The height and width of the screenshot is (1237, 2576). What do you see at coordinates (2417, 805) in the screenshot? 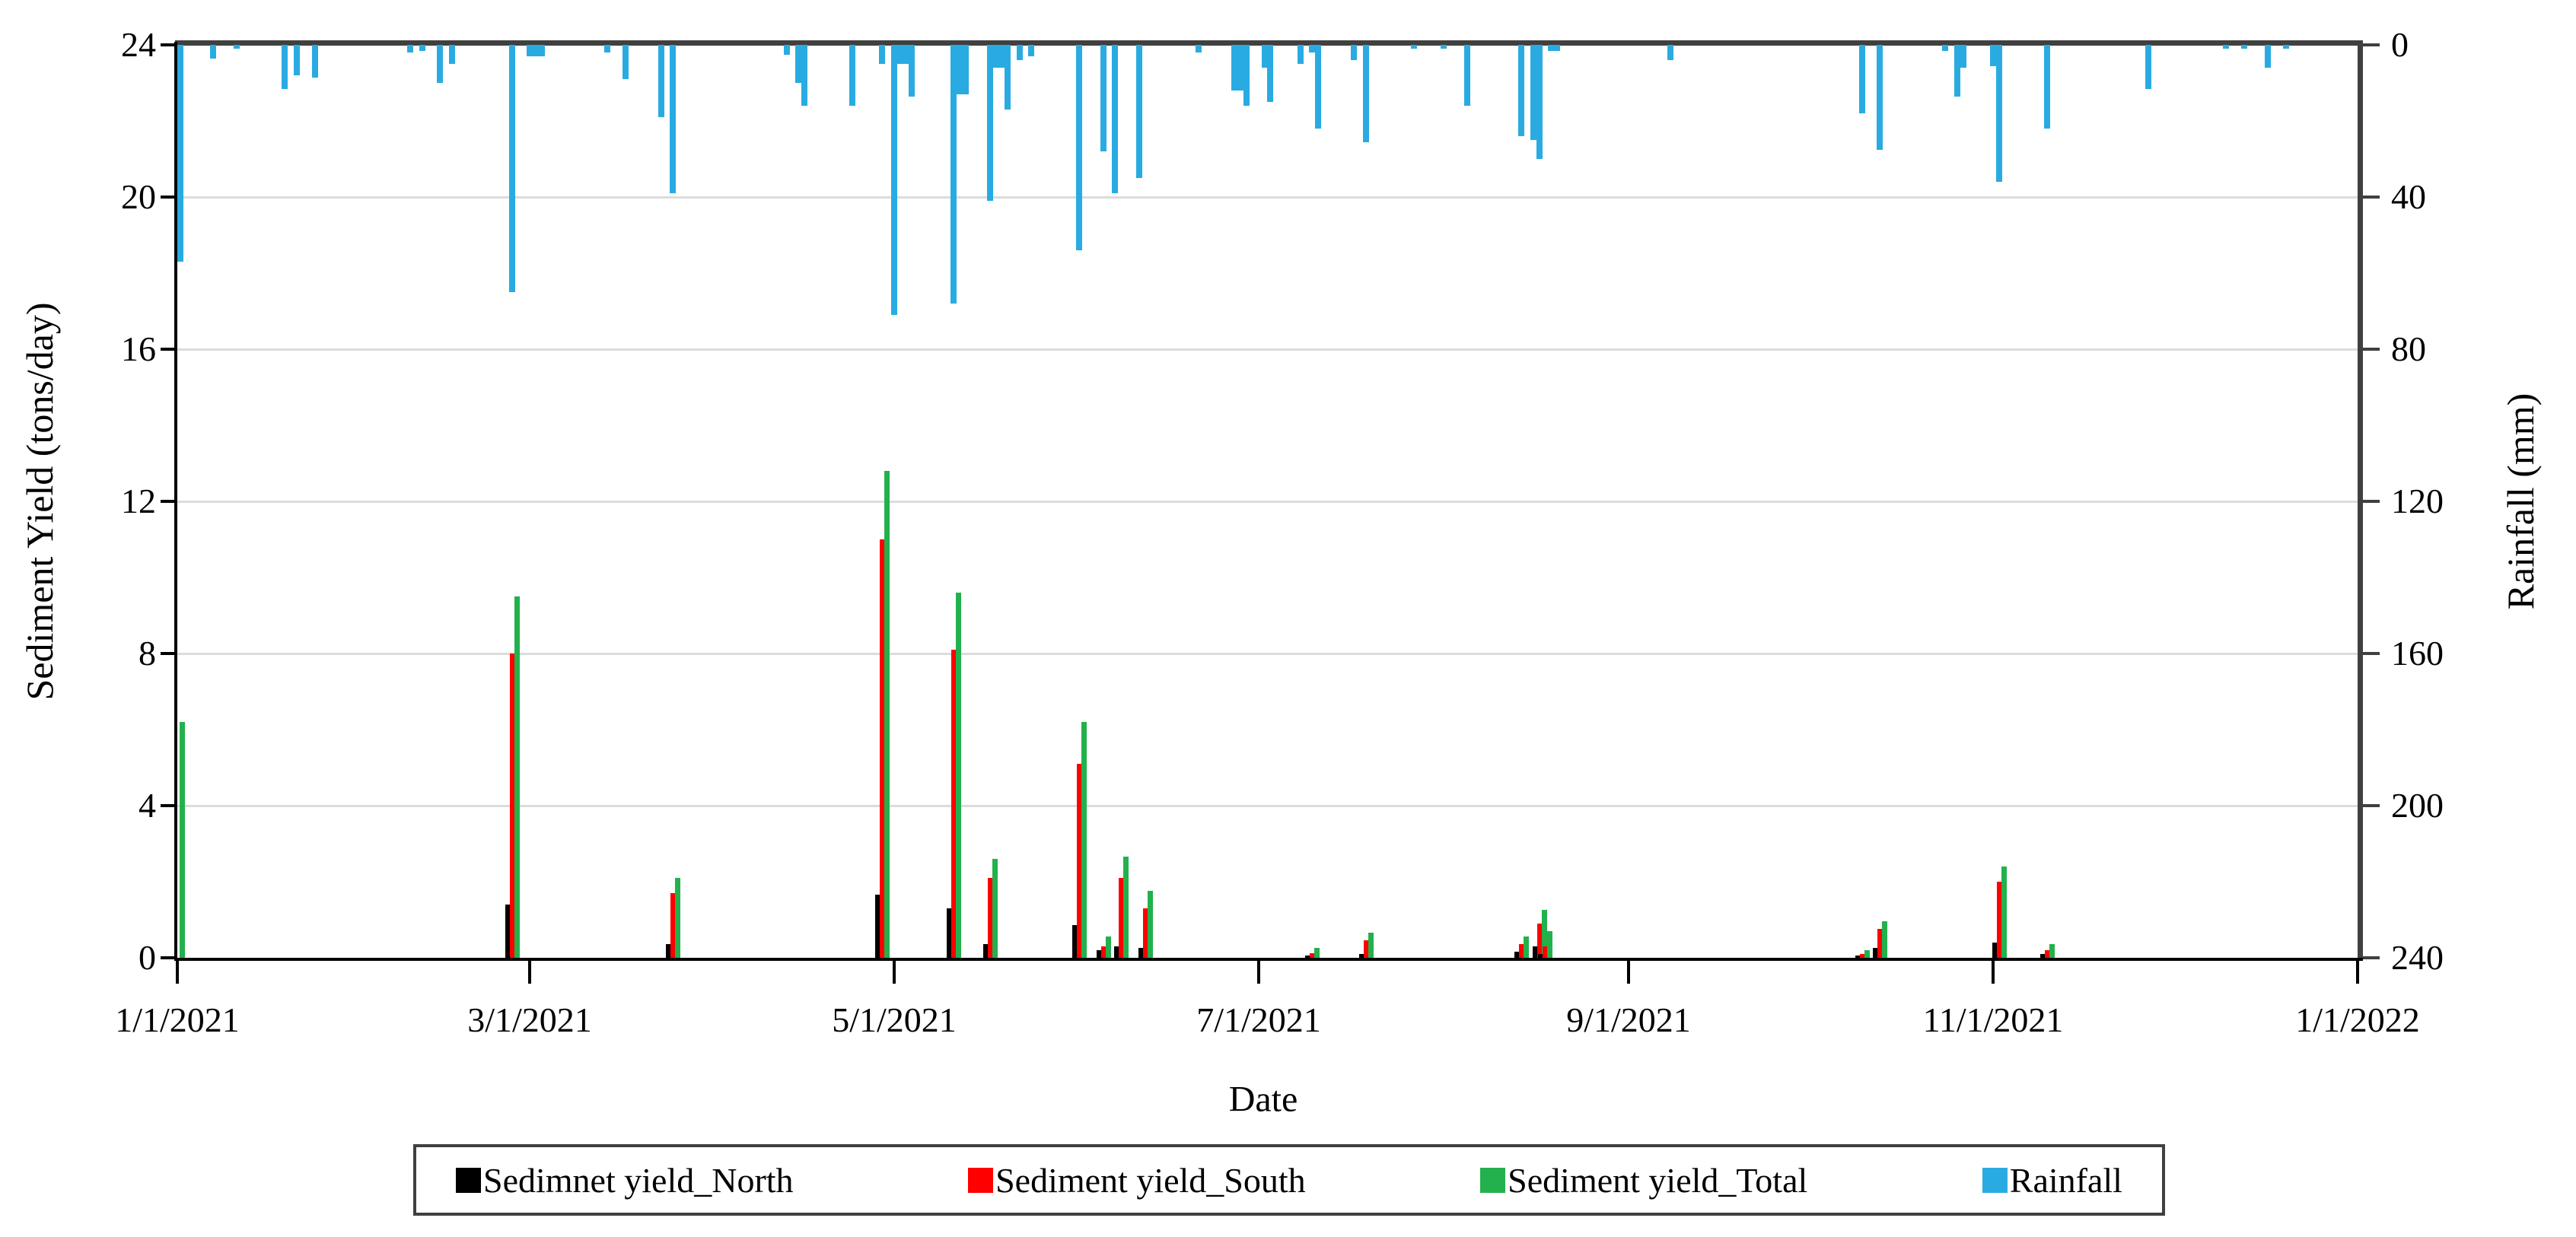
I see `right-tick-label: 200` at bounding box center [2417, 805].